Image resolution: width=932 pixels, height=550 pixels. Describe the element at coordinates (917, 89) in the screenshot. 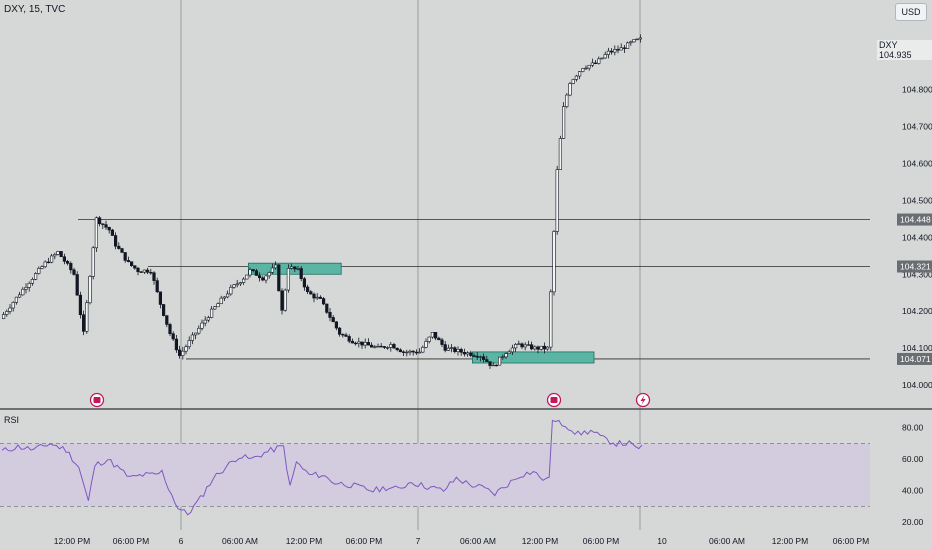

I see `price-tick-label: 104.800` at that location.